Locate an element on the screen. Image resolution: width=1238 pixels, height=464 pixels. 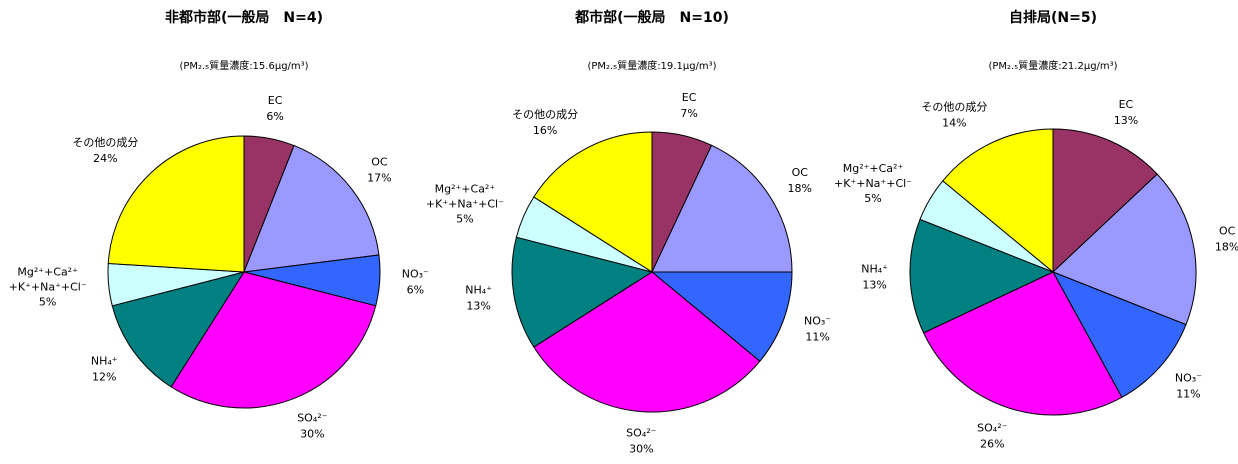
slice-value: 12% is located at coordinates (104, 377).